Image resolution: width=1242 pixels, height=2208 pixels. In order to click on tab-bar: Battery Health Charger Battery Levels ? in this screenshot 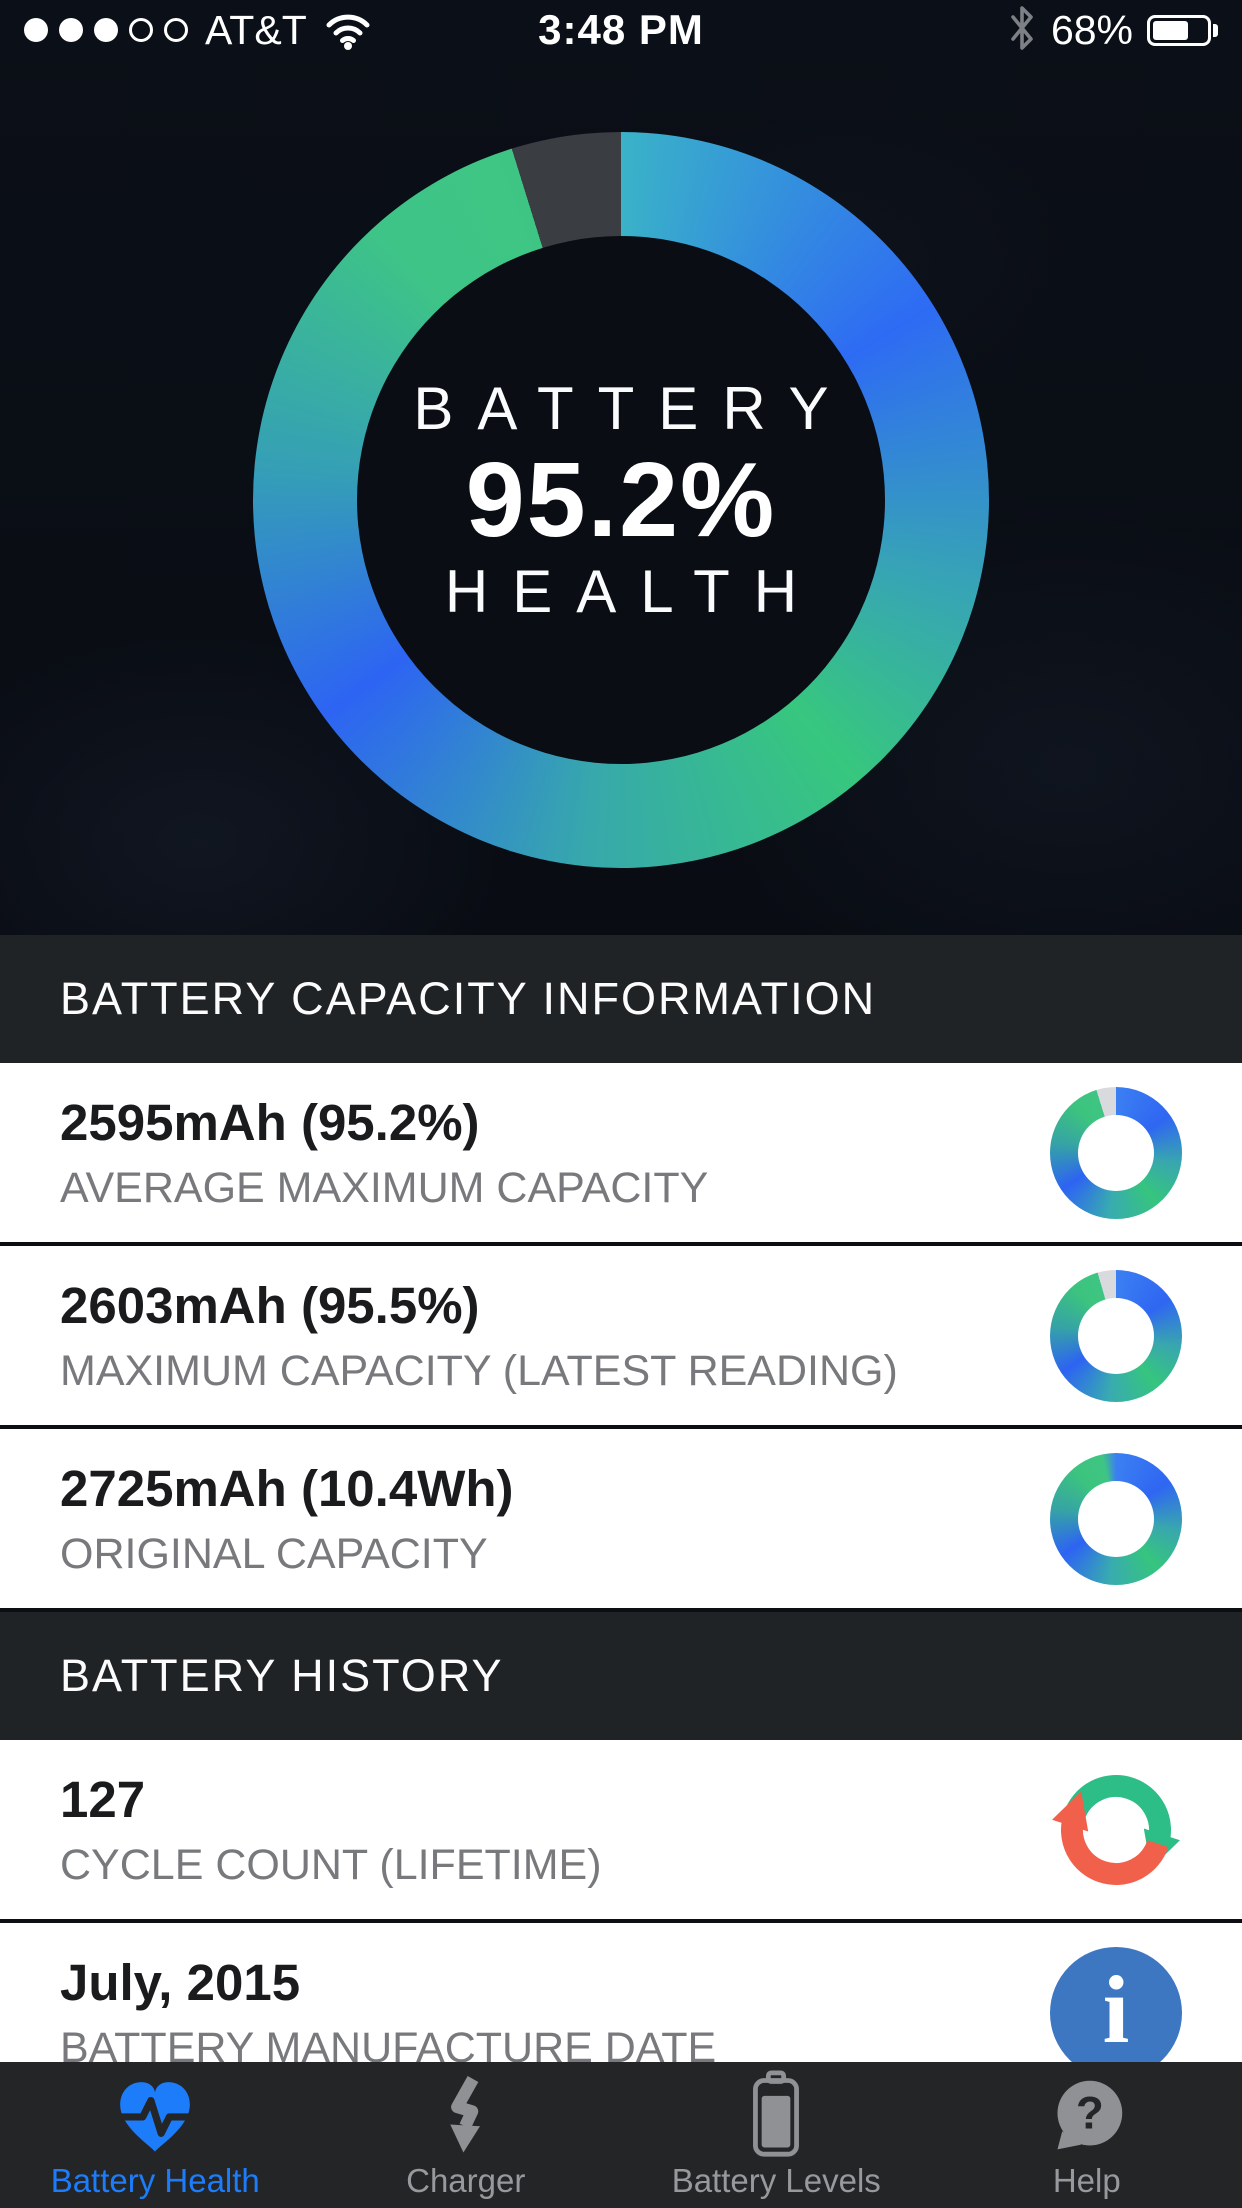, I will do `click(621, 2135)`.